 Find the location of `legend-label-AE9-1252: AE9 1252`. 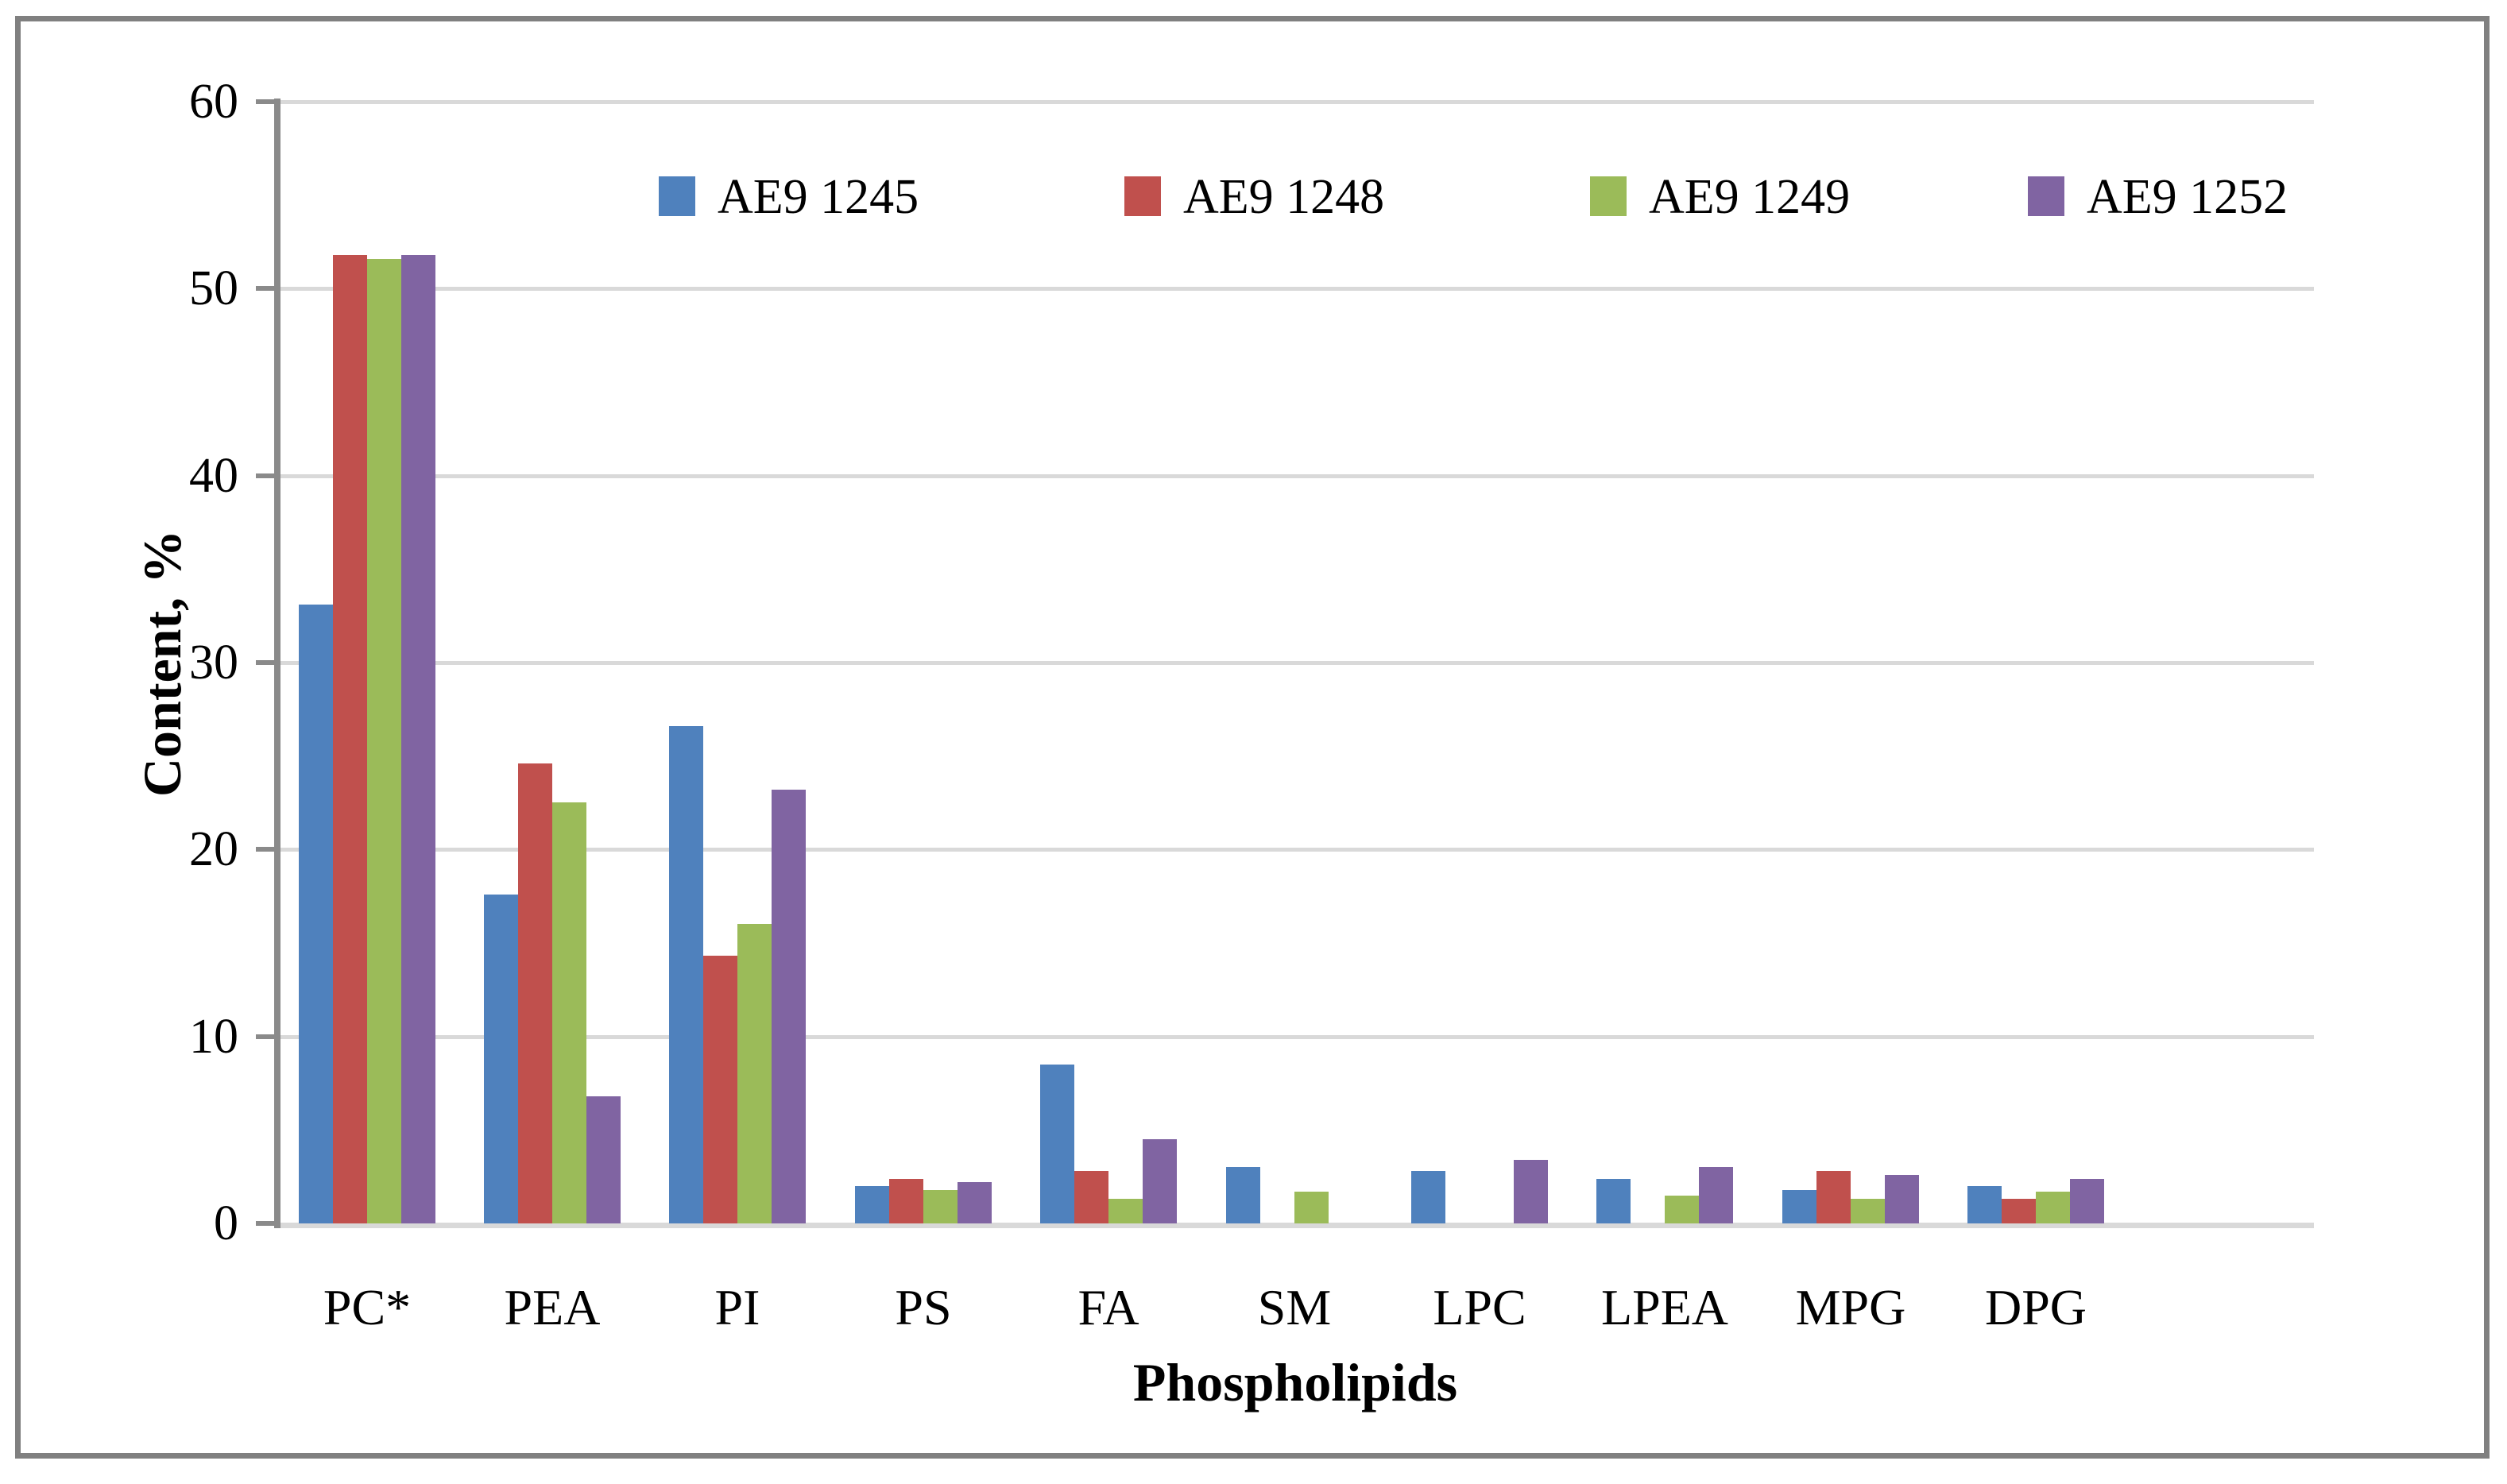

legend-label-AE9-1252: AE9 1252 is located at coordinates (2187, 197).